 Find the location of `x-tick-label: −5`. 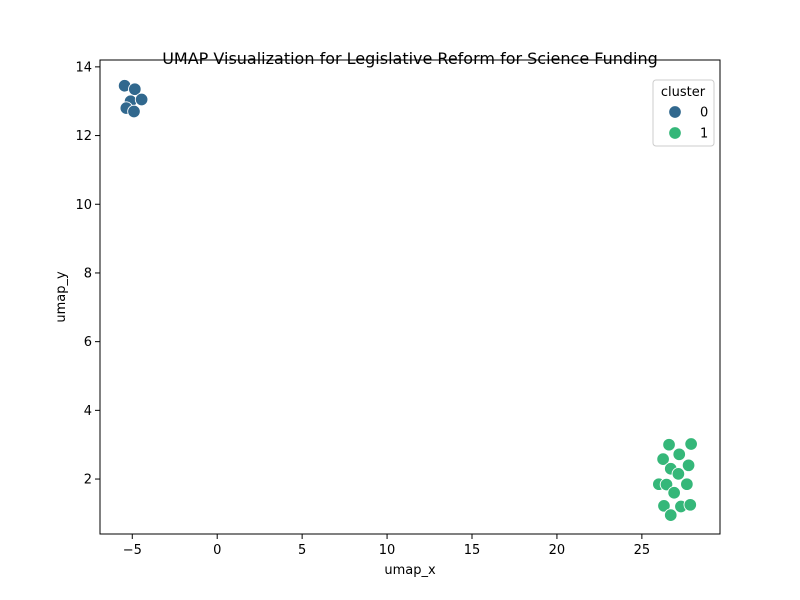

x-tick-label: −5 is located at coordinates (132, 550).